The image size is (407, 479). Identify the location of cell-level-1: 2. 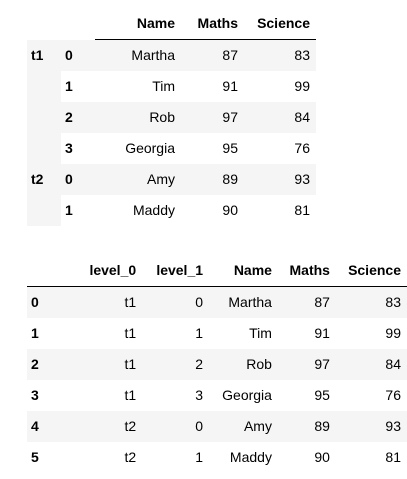
(170, 364).